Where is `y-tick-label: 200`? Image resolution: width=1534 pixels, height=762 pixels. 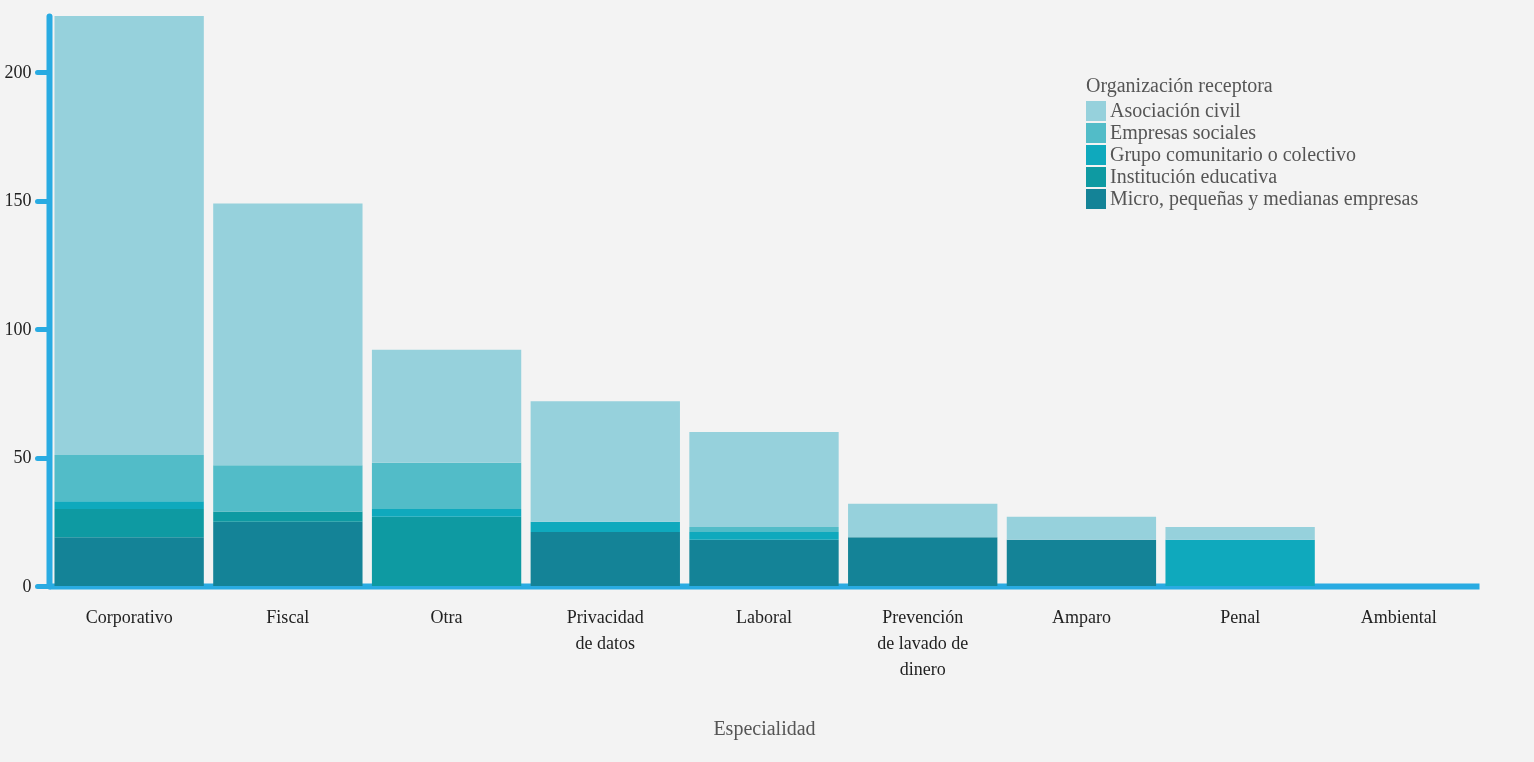 y-tick-label: 200 is located at coordinates (18, 71).